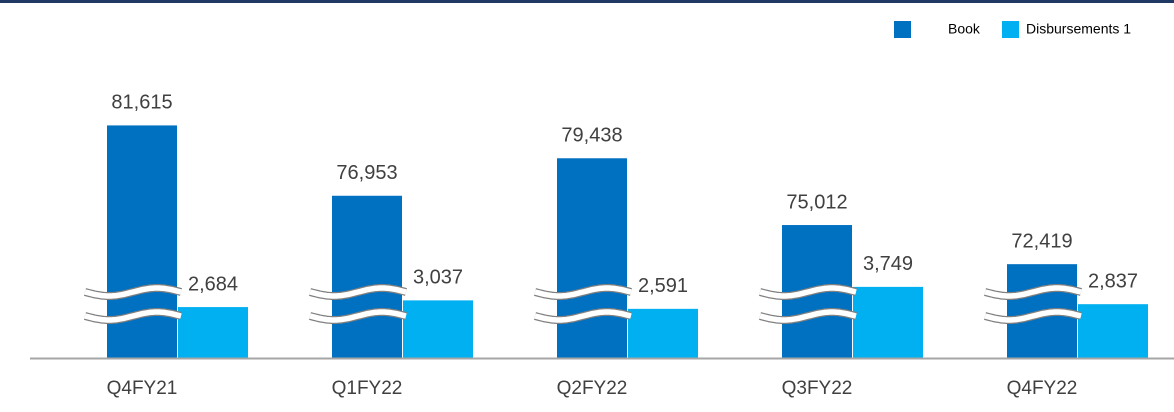 The height and width of the screenshot is (412, 1174). I want to click on x-tick-label: Q3FY22, so click(817, 388).